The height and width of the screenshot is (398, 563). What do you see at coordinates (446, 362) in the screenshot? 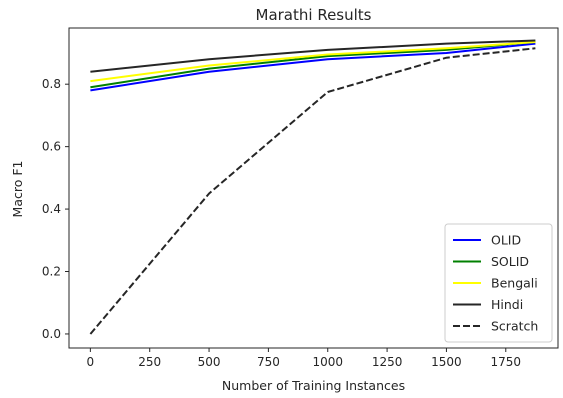
I see `x-tick-label: 1500` at bounding box center [446, 362].